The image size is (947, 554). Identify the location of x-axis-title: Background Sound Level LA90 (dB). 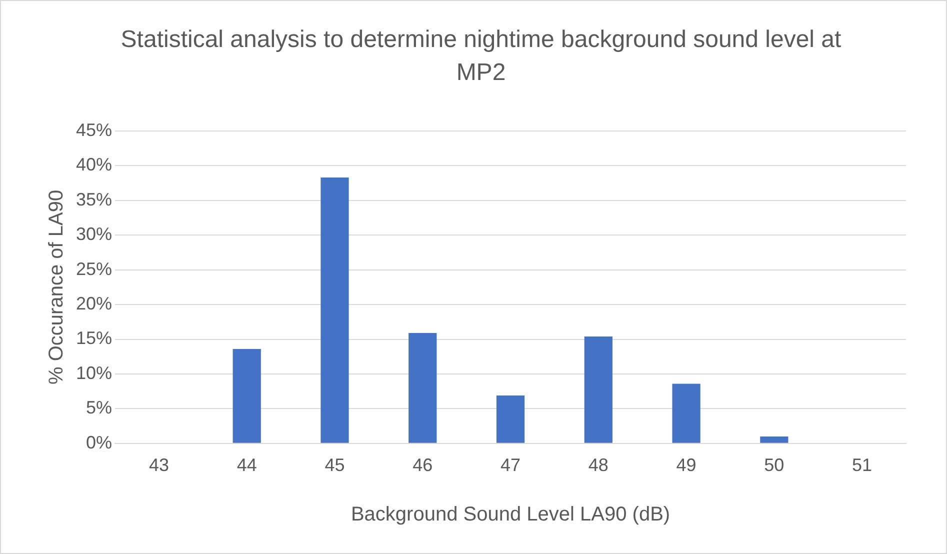
(510, 515).